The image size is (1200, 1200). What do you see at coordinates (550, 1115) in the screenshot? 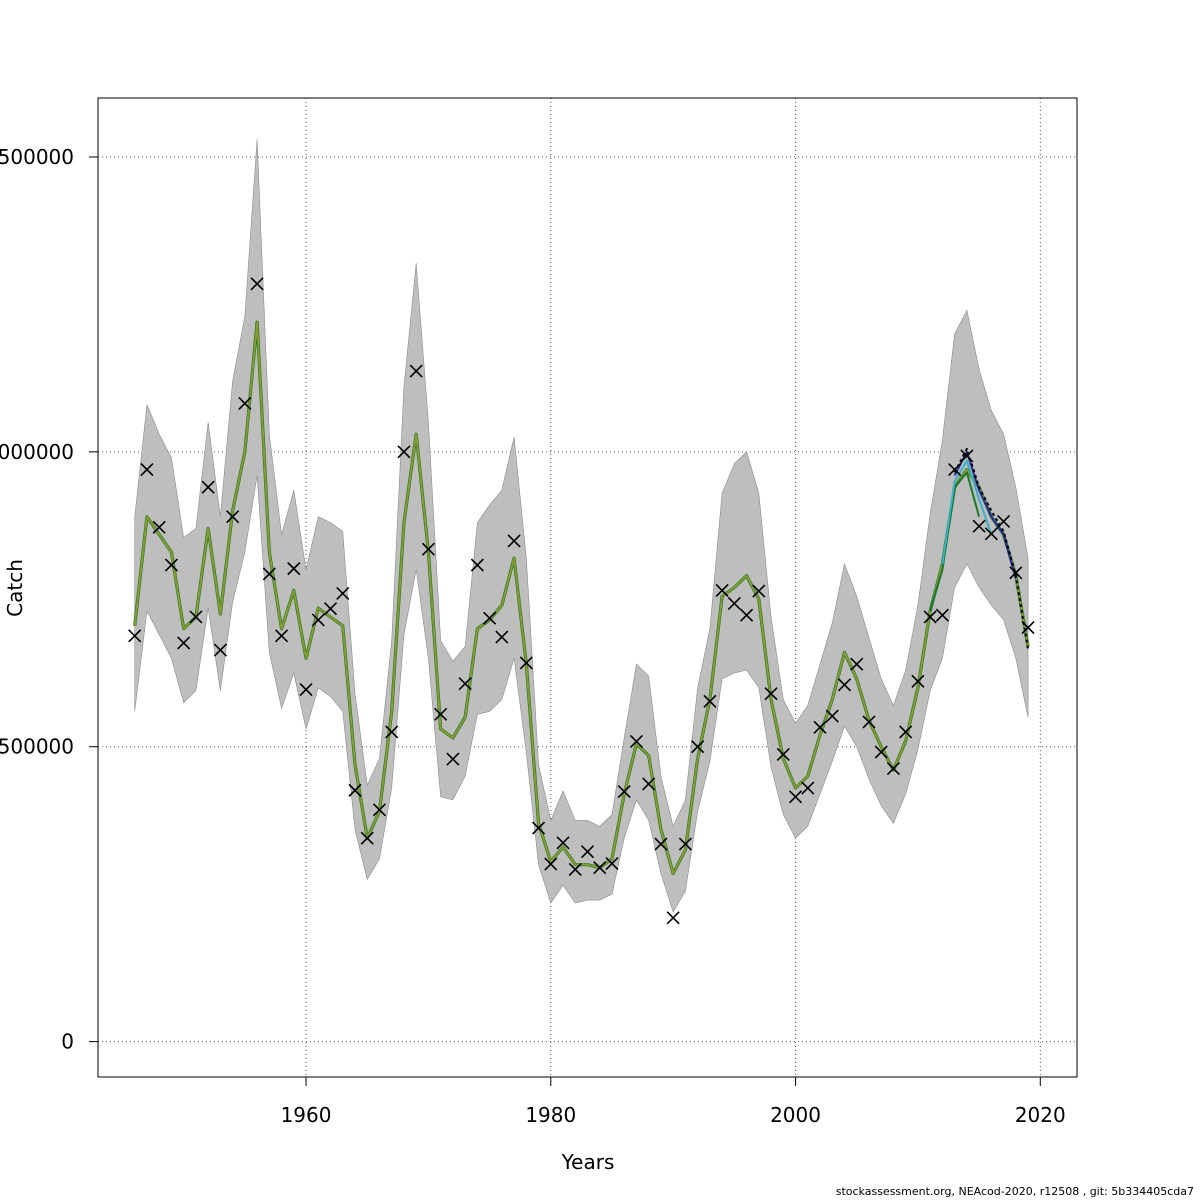
I see `x-tick-label: 1980` at bounding box center [550, 1115].